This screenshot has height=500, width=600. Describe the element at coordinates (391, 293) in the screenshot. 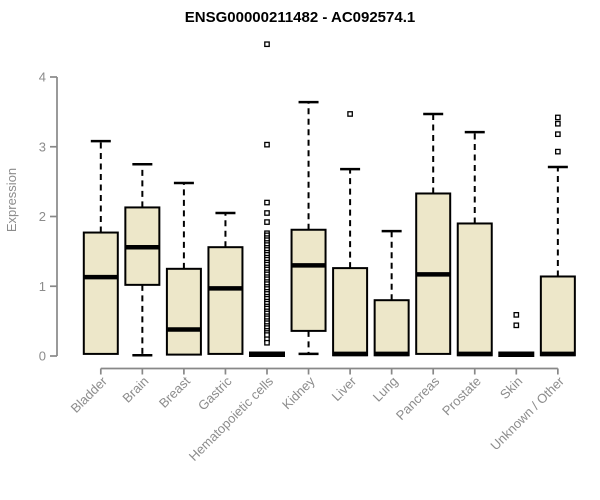

I see `boxplot-lung` at that location.